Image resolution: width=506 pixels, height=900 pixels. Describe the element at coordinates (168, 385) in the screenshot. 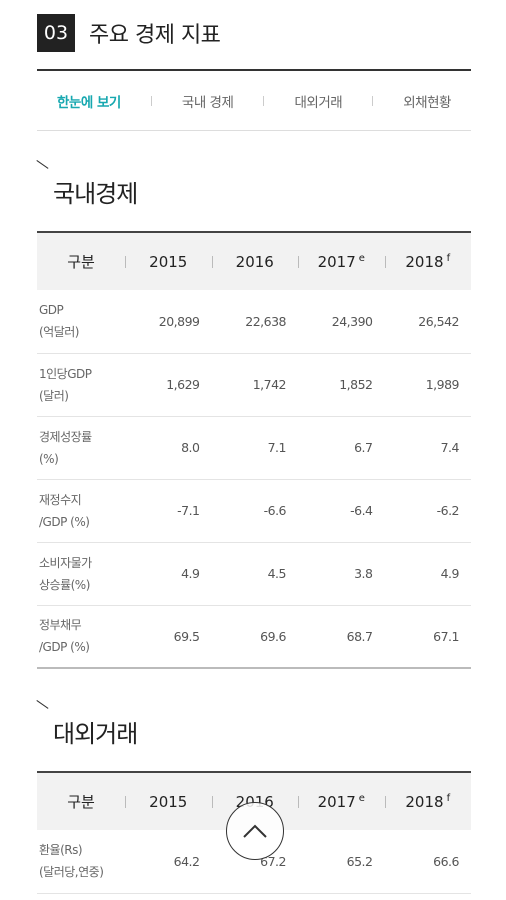

I see `cell-value: 1,629` at that location.